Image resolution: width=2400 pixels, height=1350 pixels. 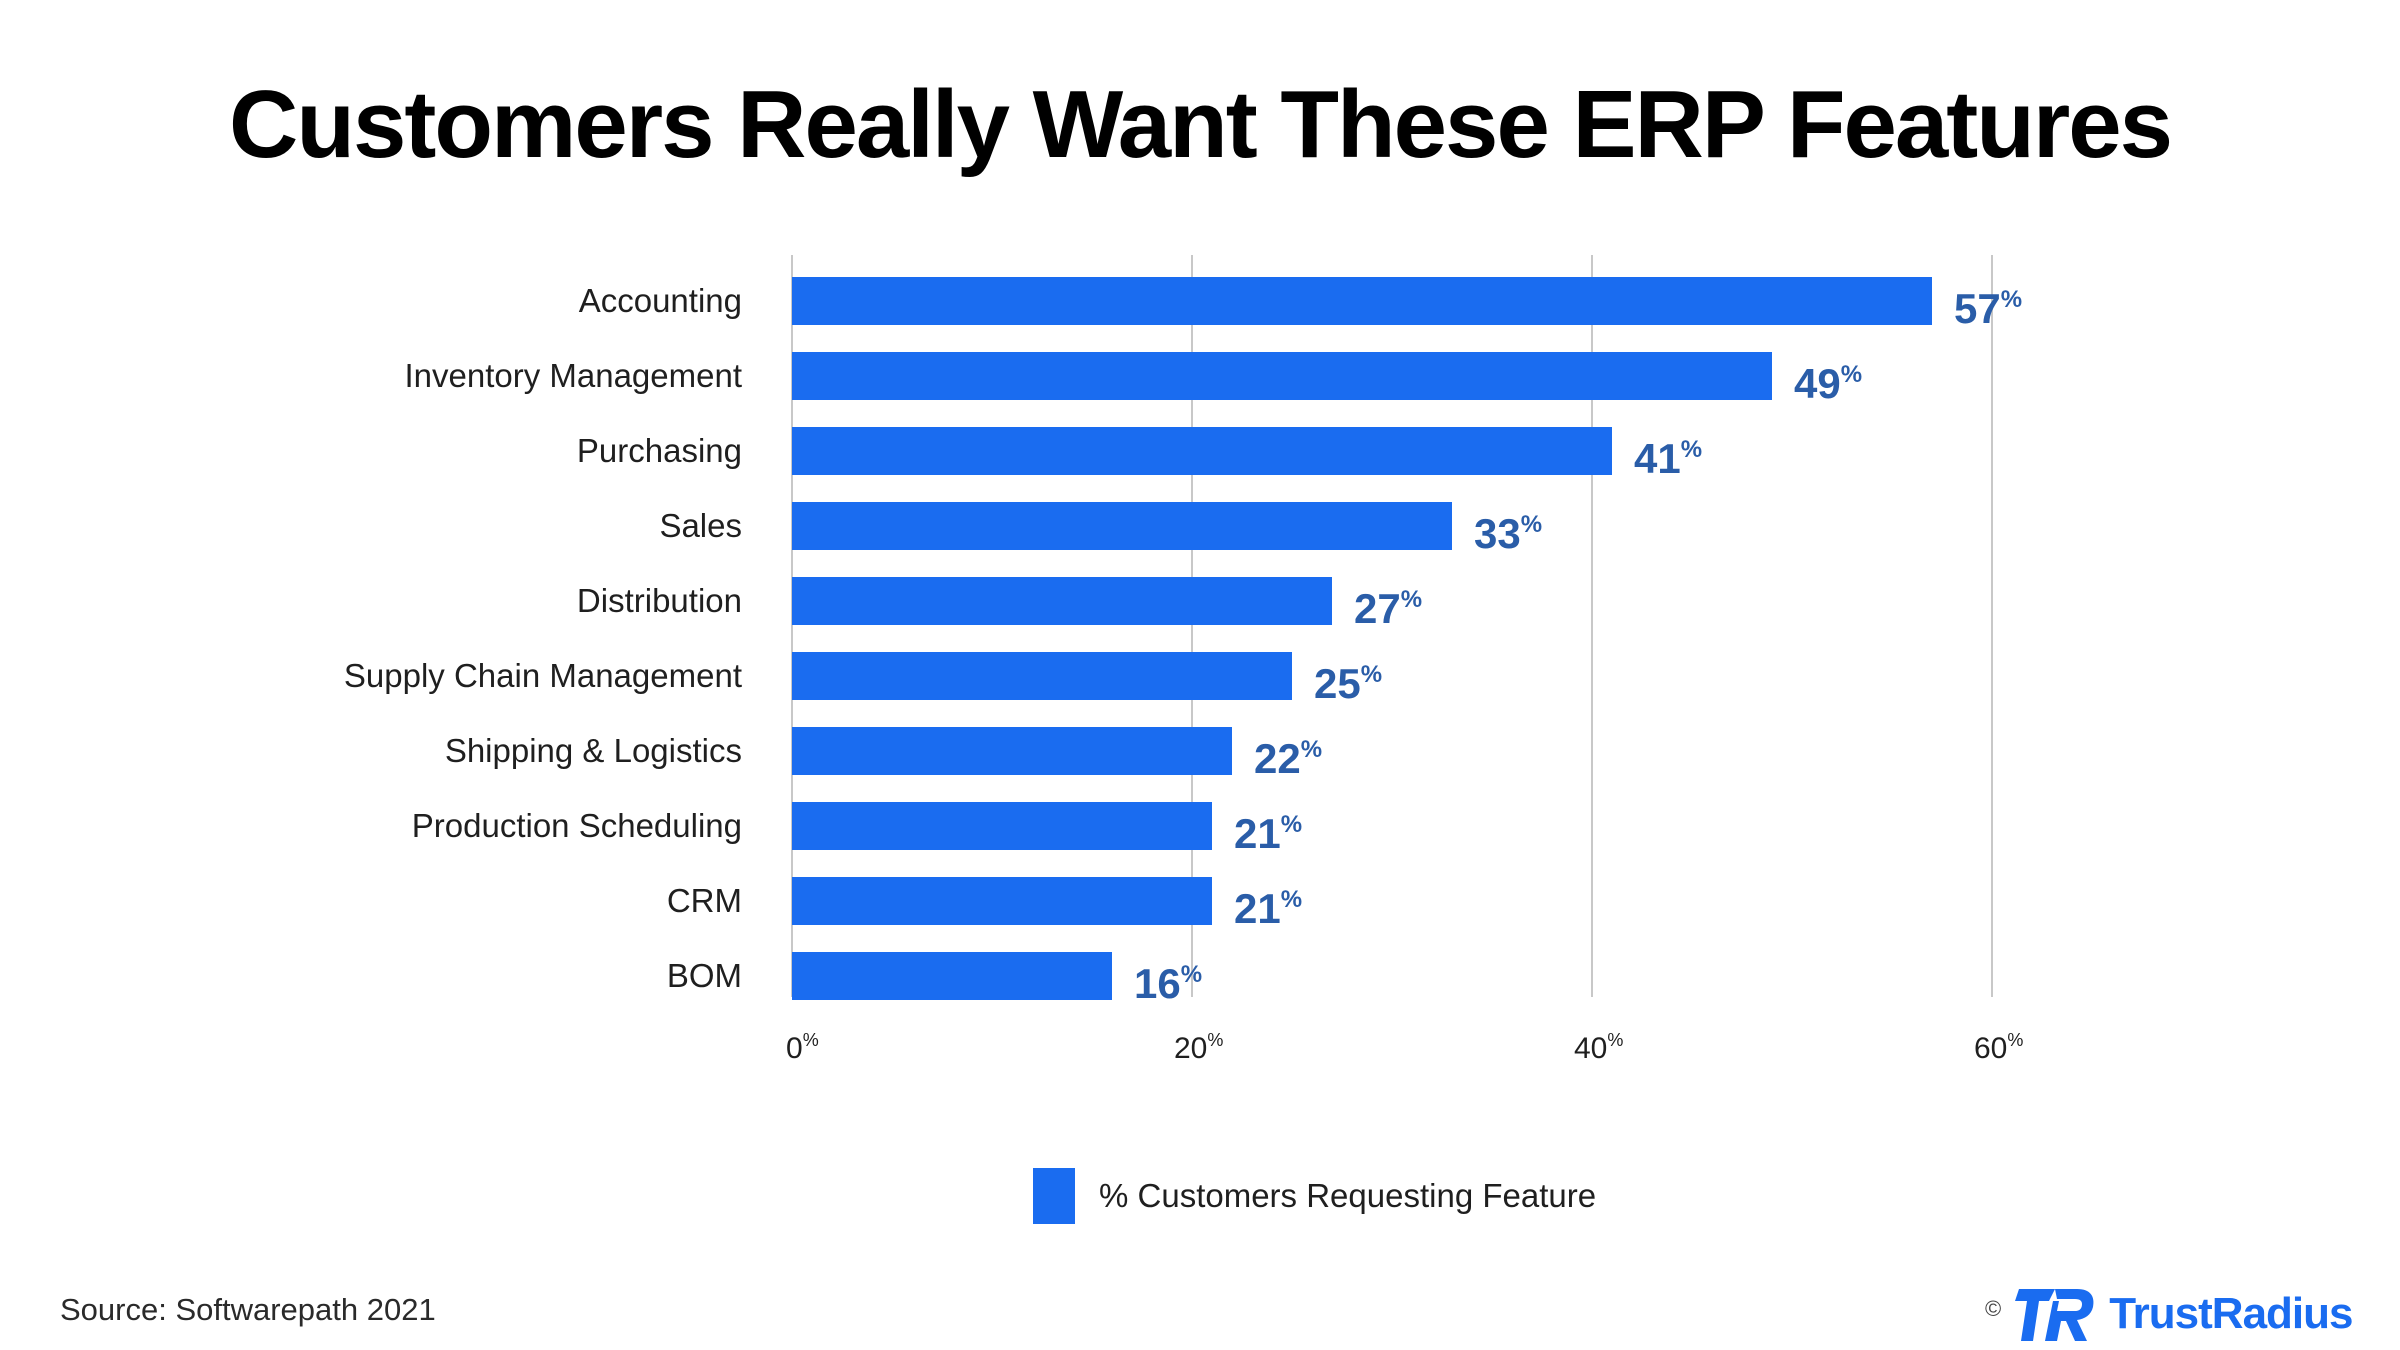 I want to click on x-tick-label: 0%, so click(x=802, y=1047).